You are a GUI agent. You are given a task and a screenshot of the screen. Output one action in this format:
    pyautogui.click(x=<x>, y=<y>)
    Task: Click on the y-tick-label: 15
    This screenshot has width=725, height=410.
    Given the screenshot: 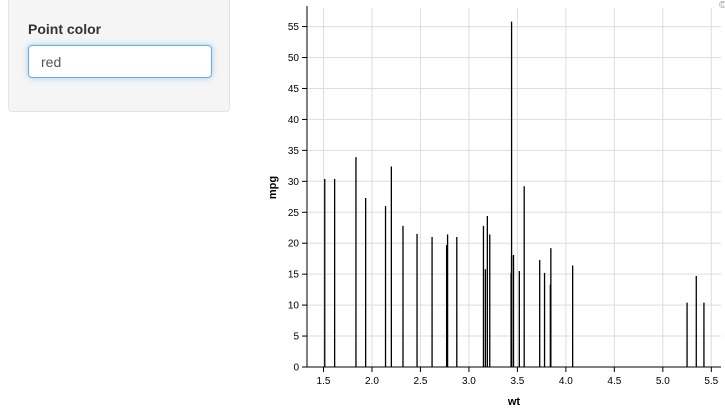 What is the action you would take?
    pyautogui.click(x=294, y=275)
    